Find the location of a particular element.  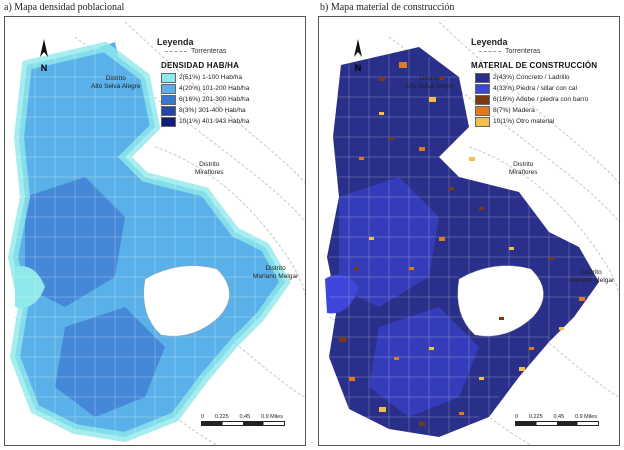

material-legend-item: 4(33%) Piedra / sillar con cal is located at coordinates (531, 88).